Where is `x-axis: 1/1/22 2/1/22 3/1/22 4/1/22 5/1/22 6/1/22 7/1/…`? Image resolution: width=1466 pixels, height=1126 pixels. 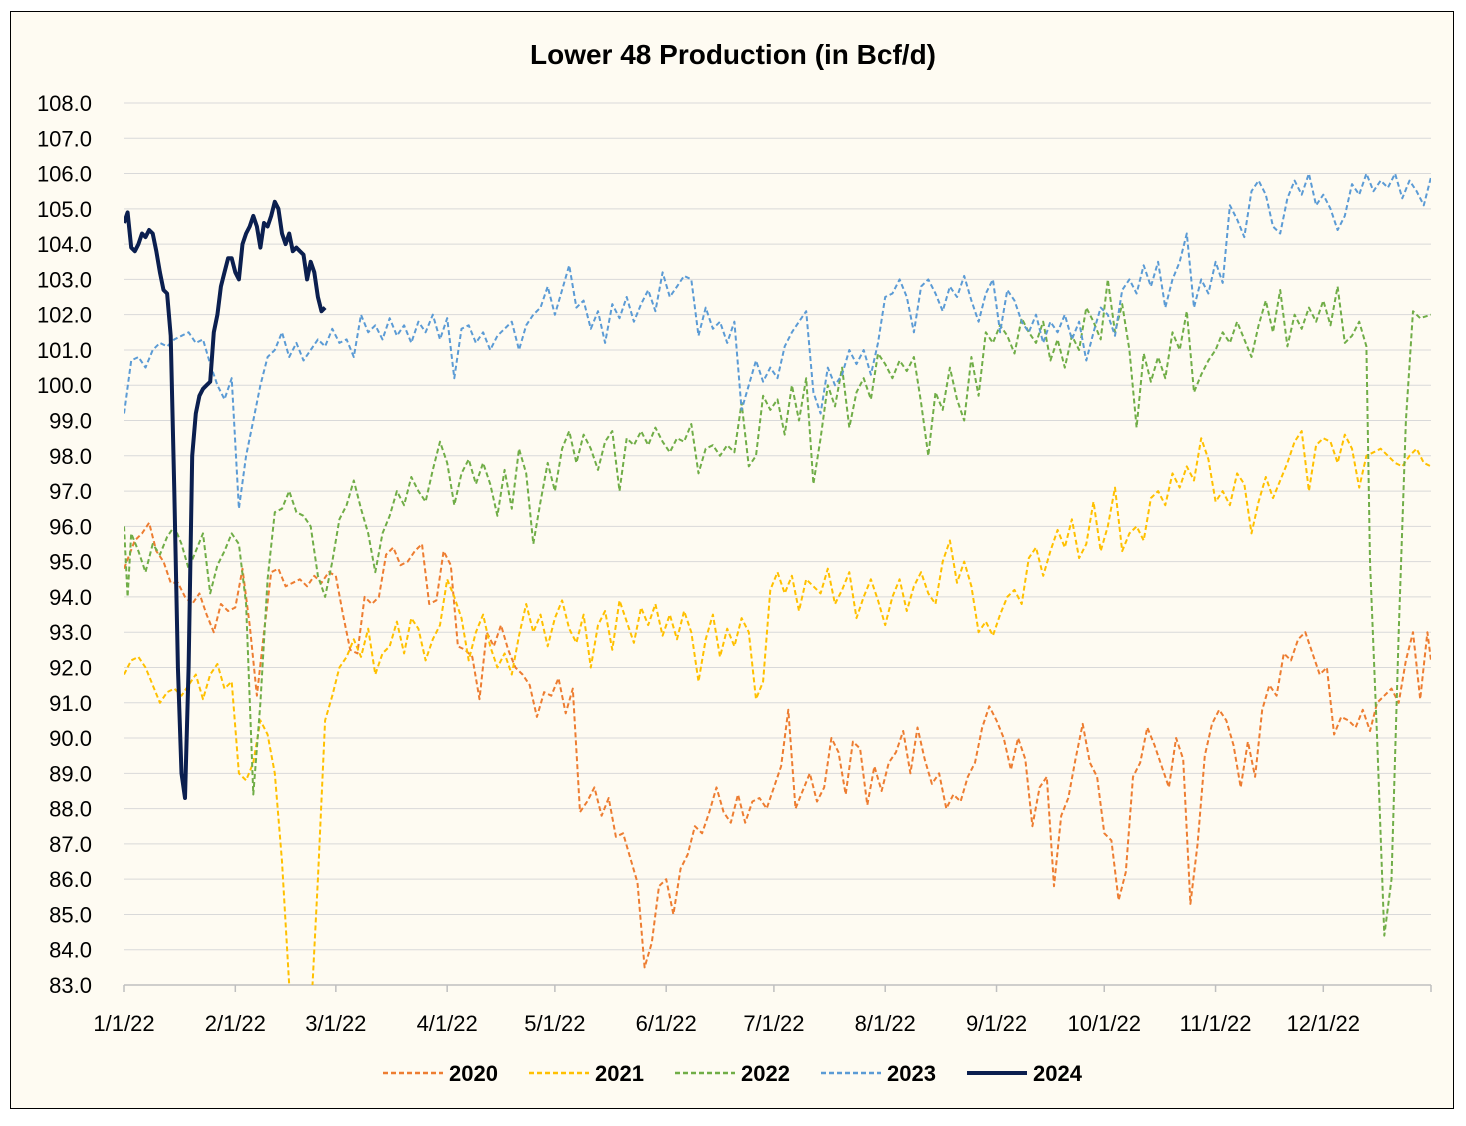 x-axis: 1/1/22 2/1/22 3/1/22 4/1/22 5/1/22 6/1/22 7/1/… is located at coordinates (762, 1010).